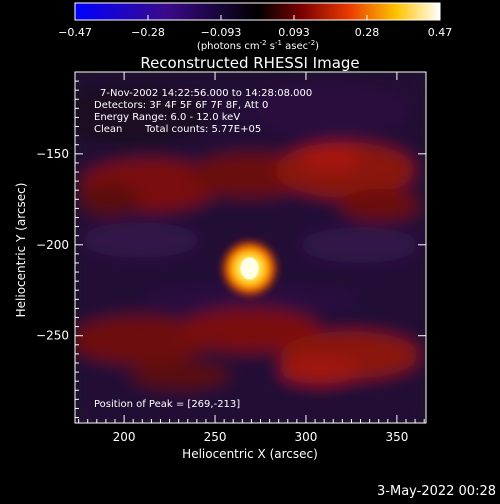 This screenshot has height=504, width=500. Describe the element at coordinates (215, 437) in the screenshot. I see `x-tick-label: 250` at that location.